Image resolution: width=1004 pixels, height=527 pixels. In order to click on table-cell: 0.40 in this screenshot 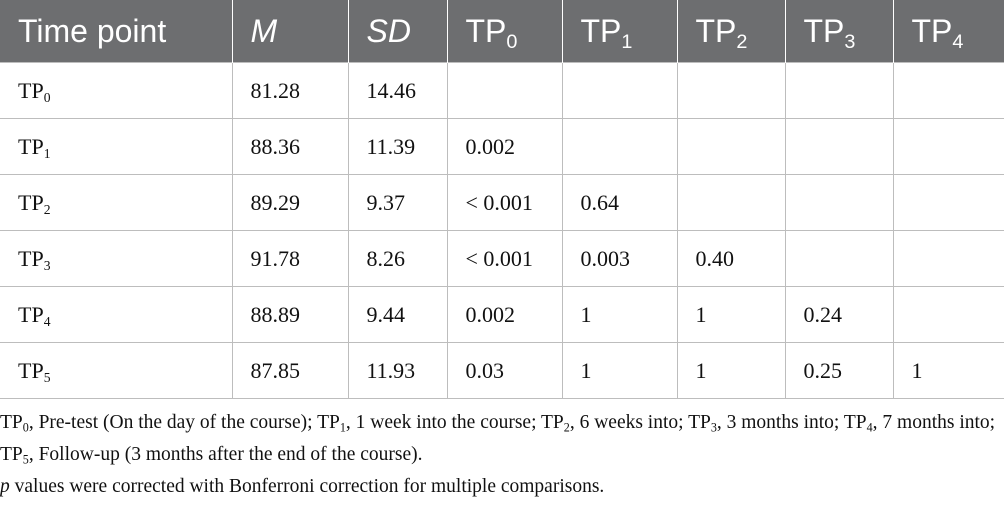, I will do `click(731, 258)`.